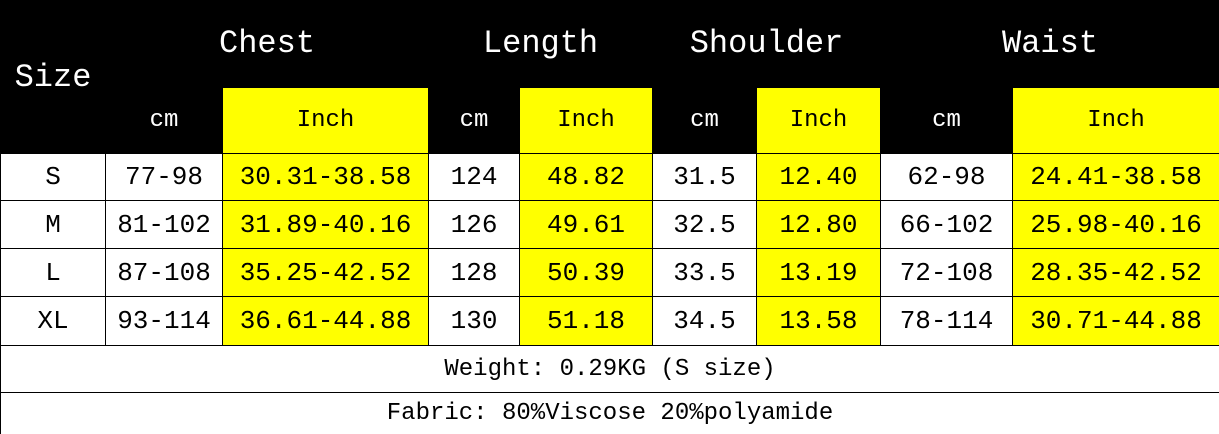  Describe the element at coordinates (164, 177) in the screenshot. I see `value-cell: 77-98` at that location.